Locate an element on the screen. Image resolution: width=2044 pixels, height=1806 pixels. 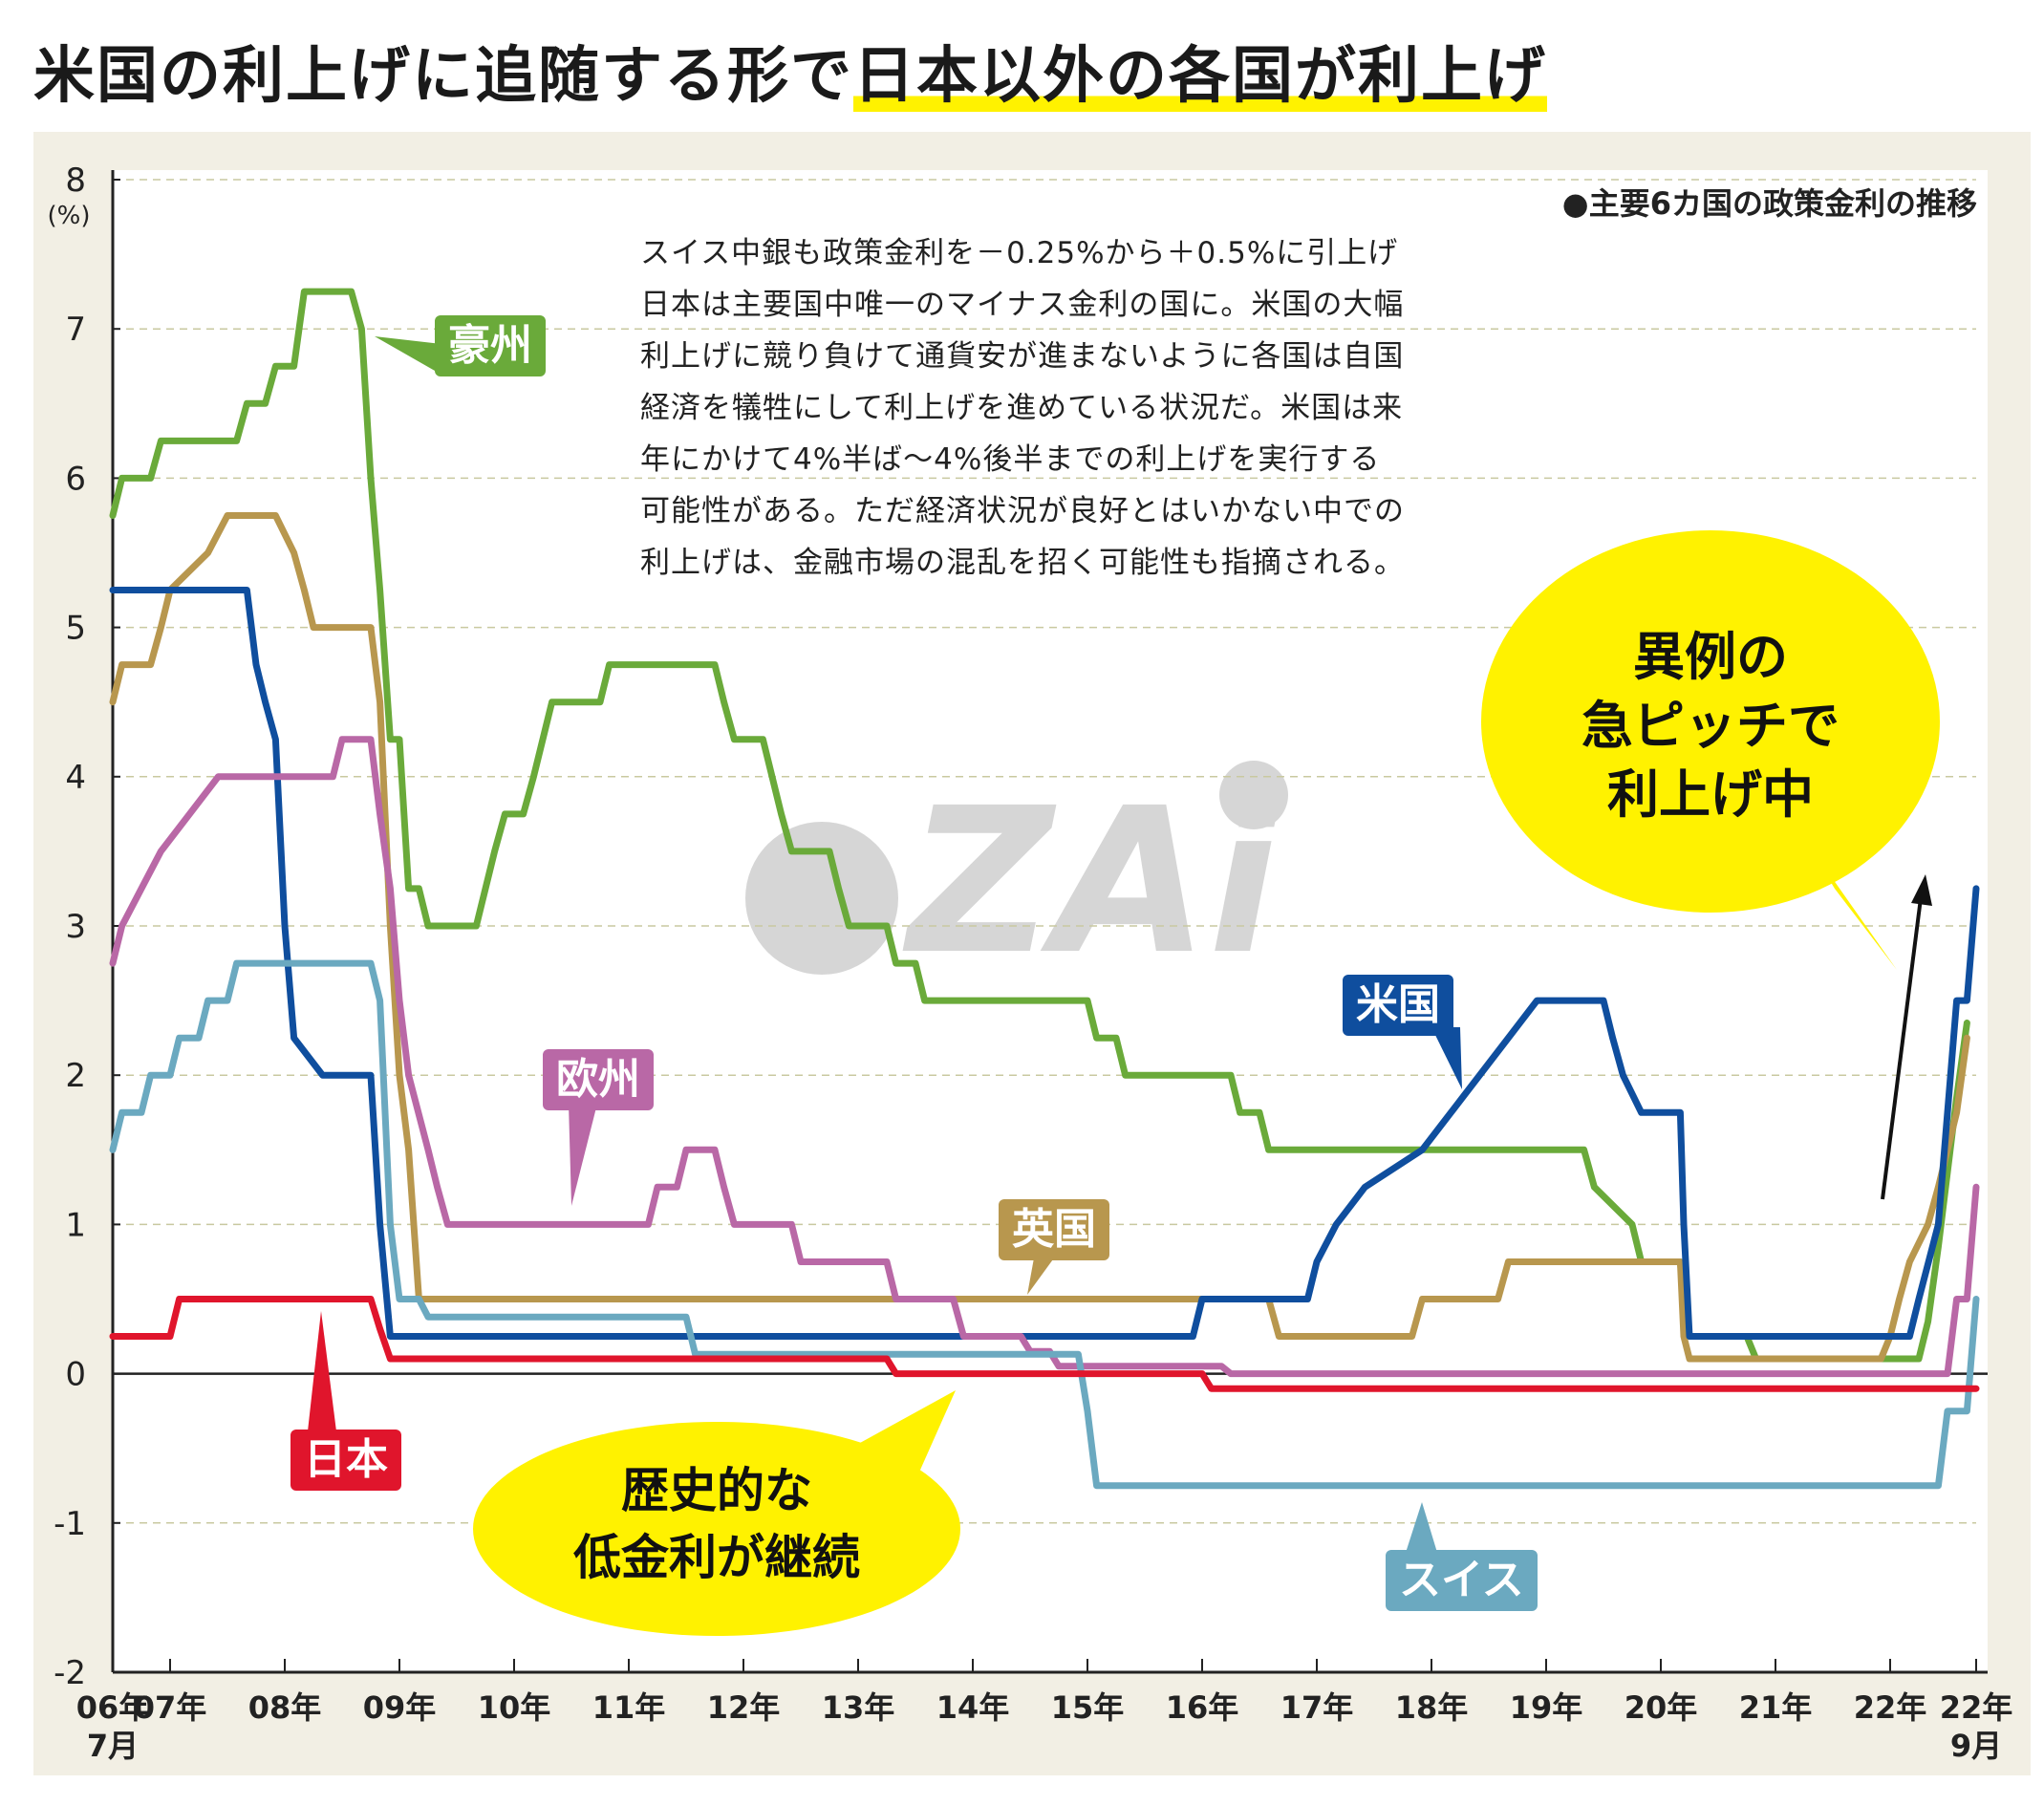
x-tick-label: 07年 is located at coordinates (170, 1708).